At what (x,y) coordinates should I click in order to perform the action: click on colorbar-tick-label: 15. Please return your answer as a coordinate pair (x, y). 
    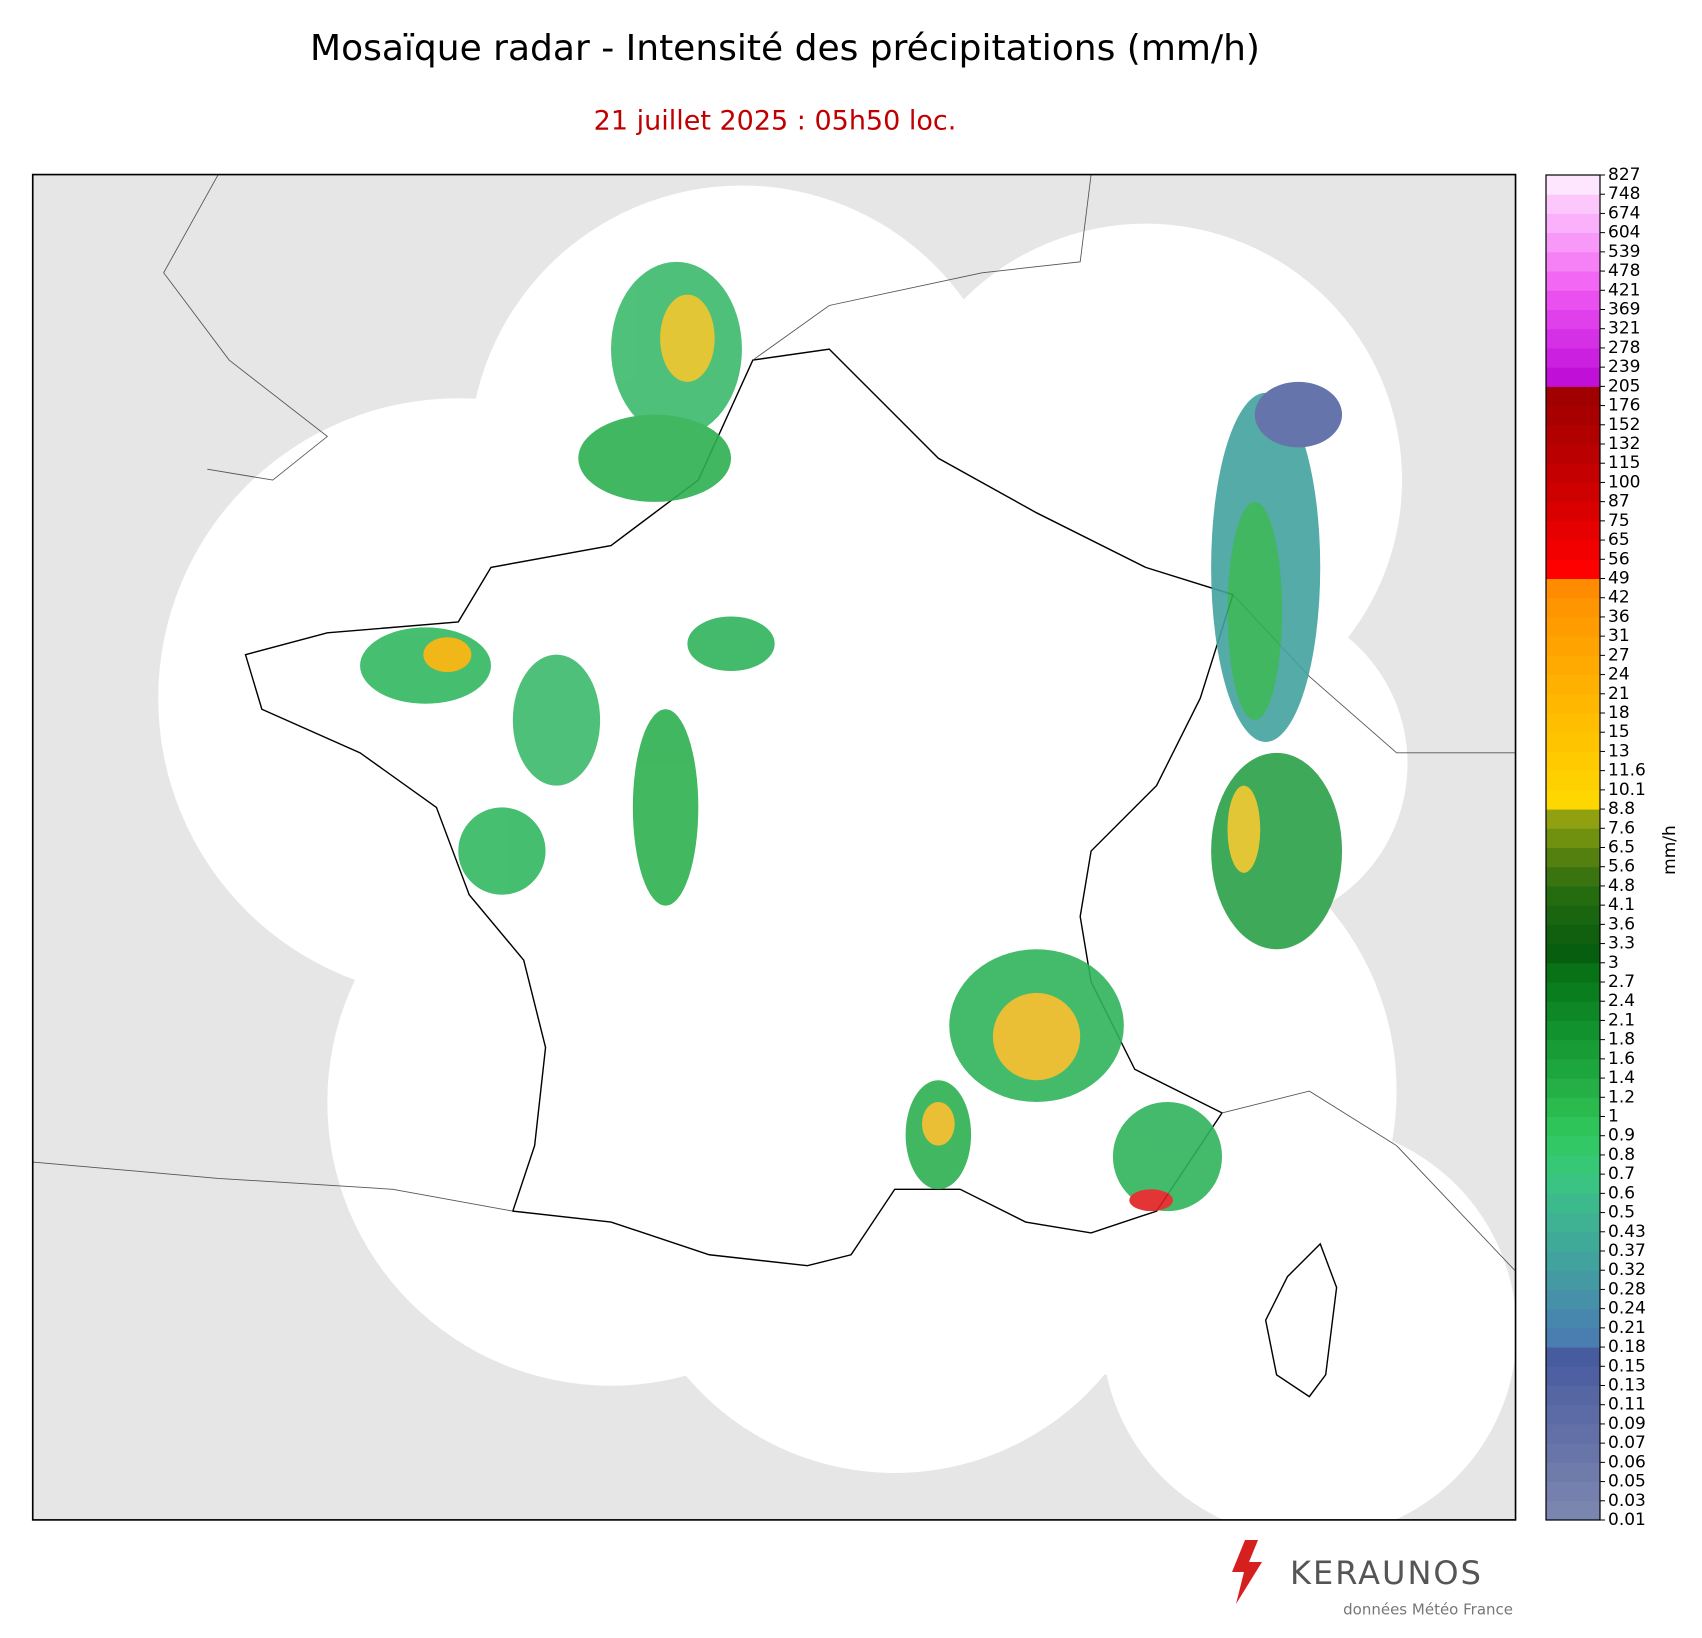
    Looking at the image, I should click on (1619, 732).